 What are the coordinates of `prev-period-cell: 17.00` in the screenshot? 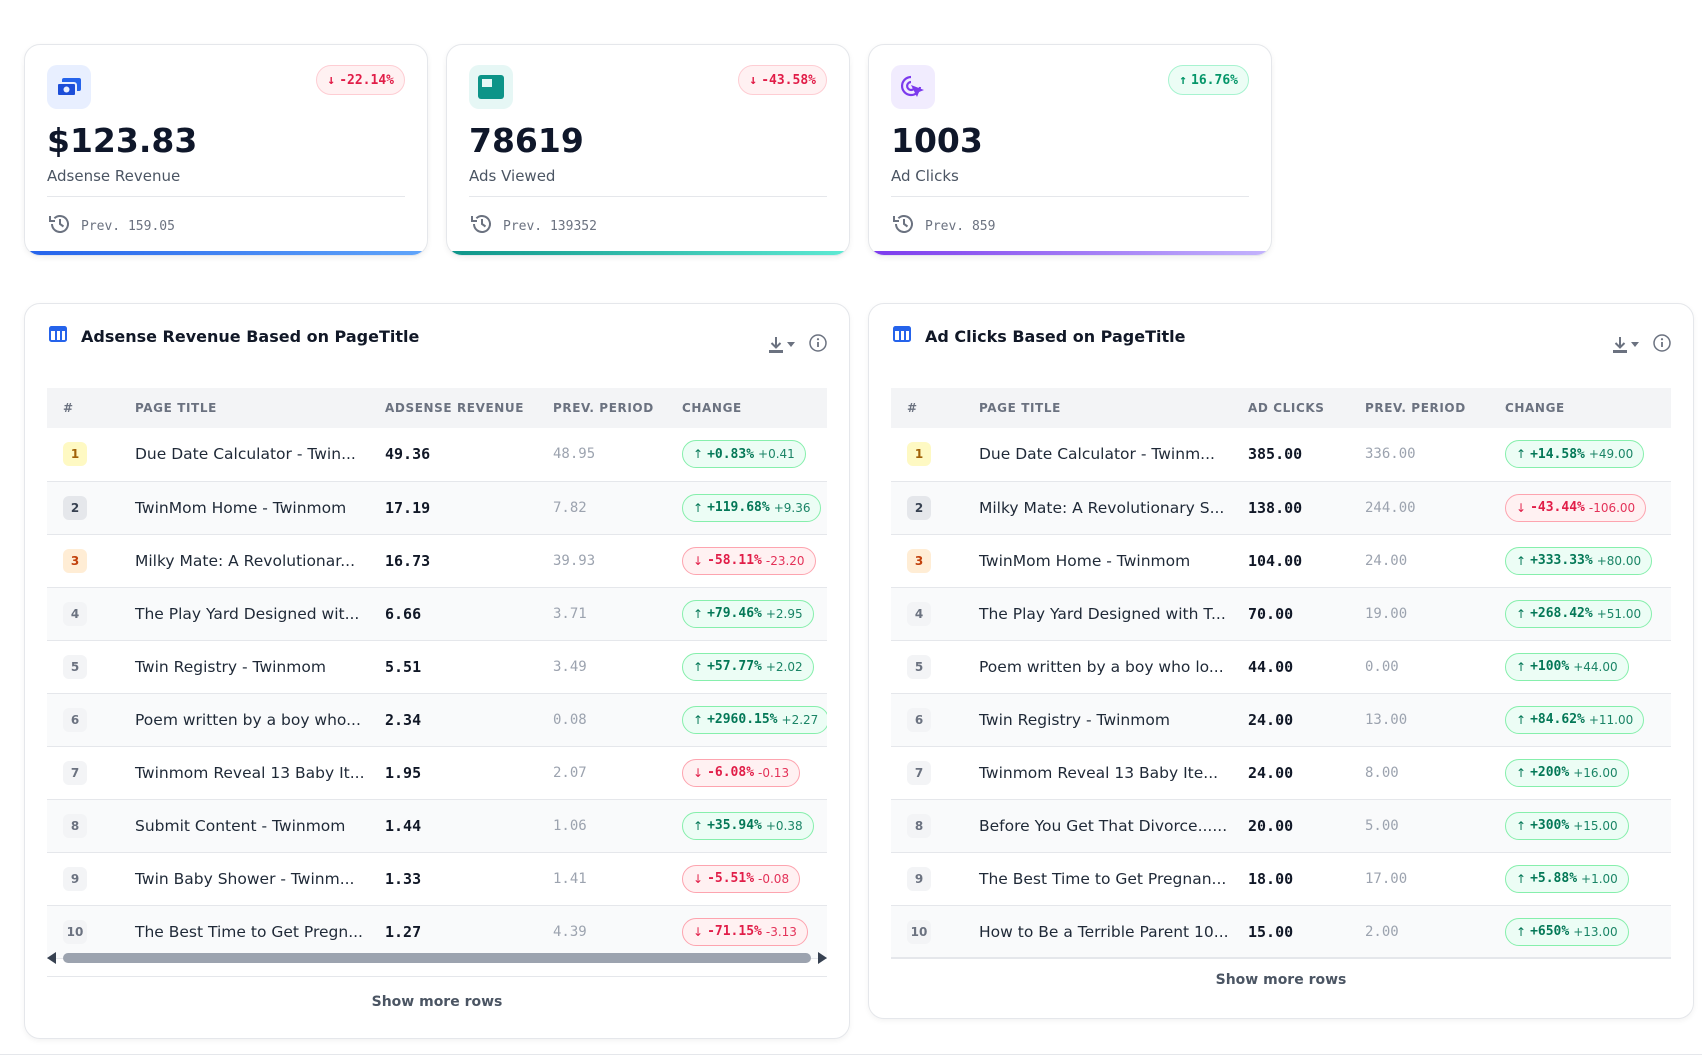 It's located at (1419, 879).